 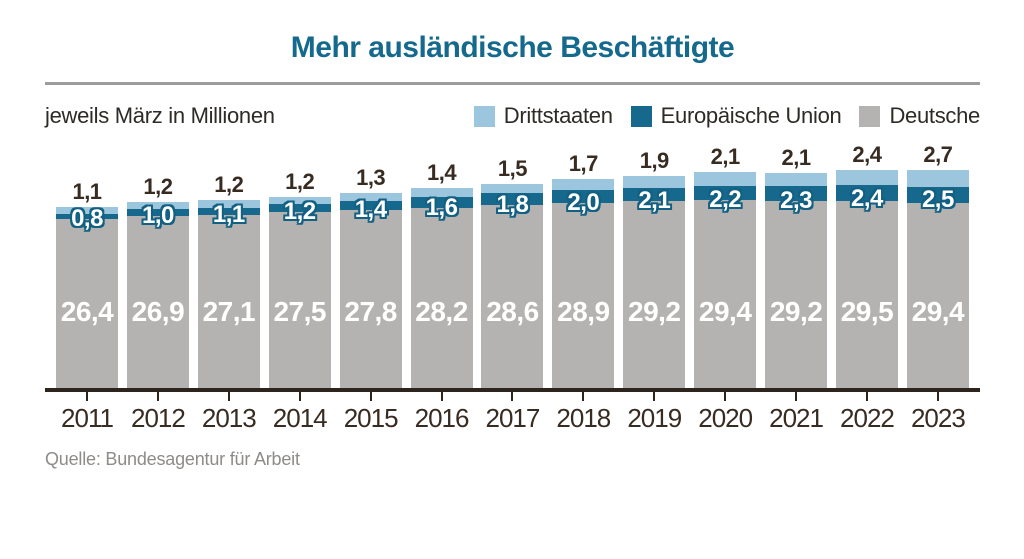 I want to click on legend-label: Drittstaaten, so click(x=558, y=115).